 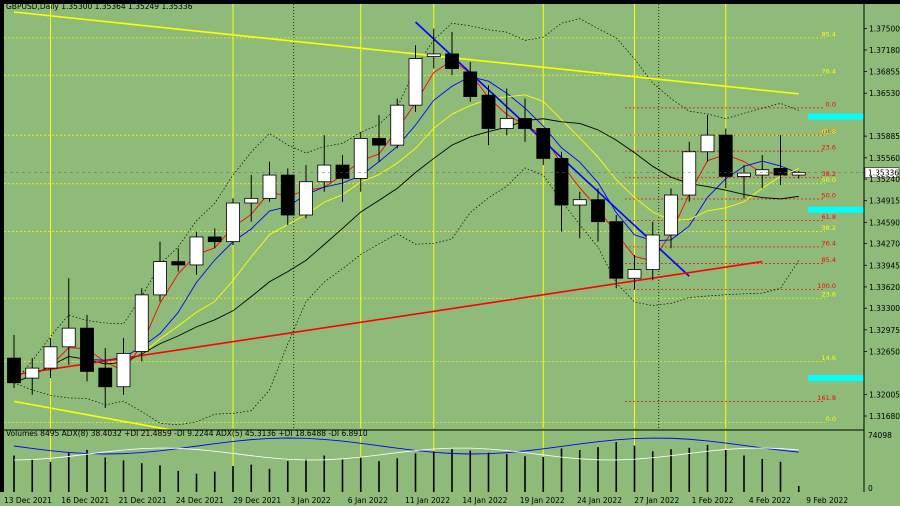 I want to click on price-tick-label: 1.34270, so click(x=884, y=244).